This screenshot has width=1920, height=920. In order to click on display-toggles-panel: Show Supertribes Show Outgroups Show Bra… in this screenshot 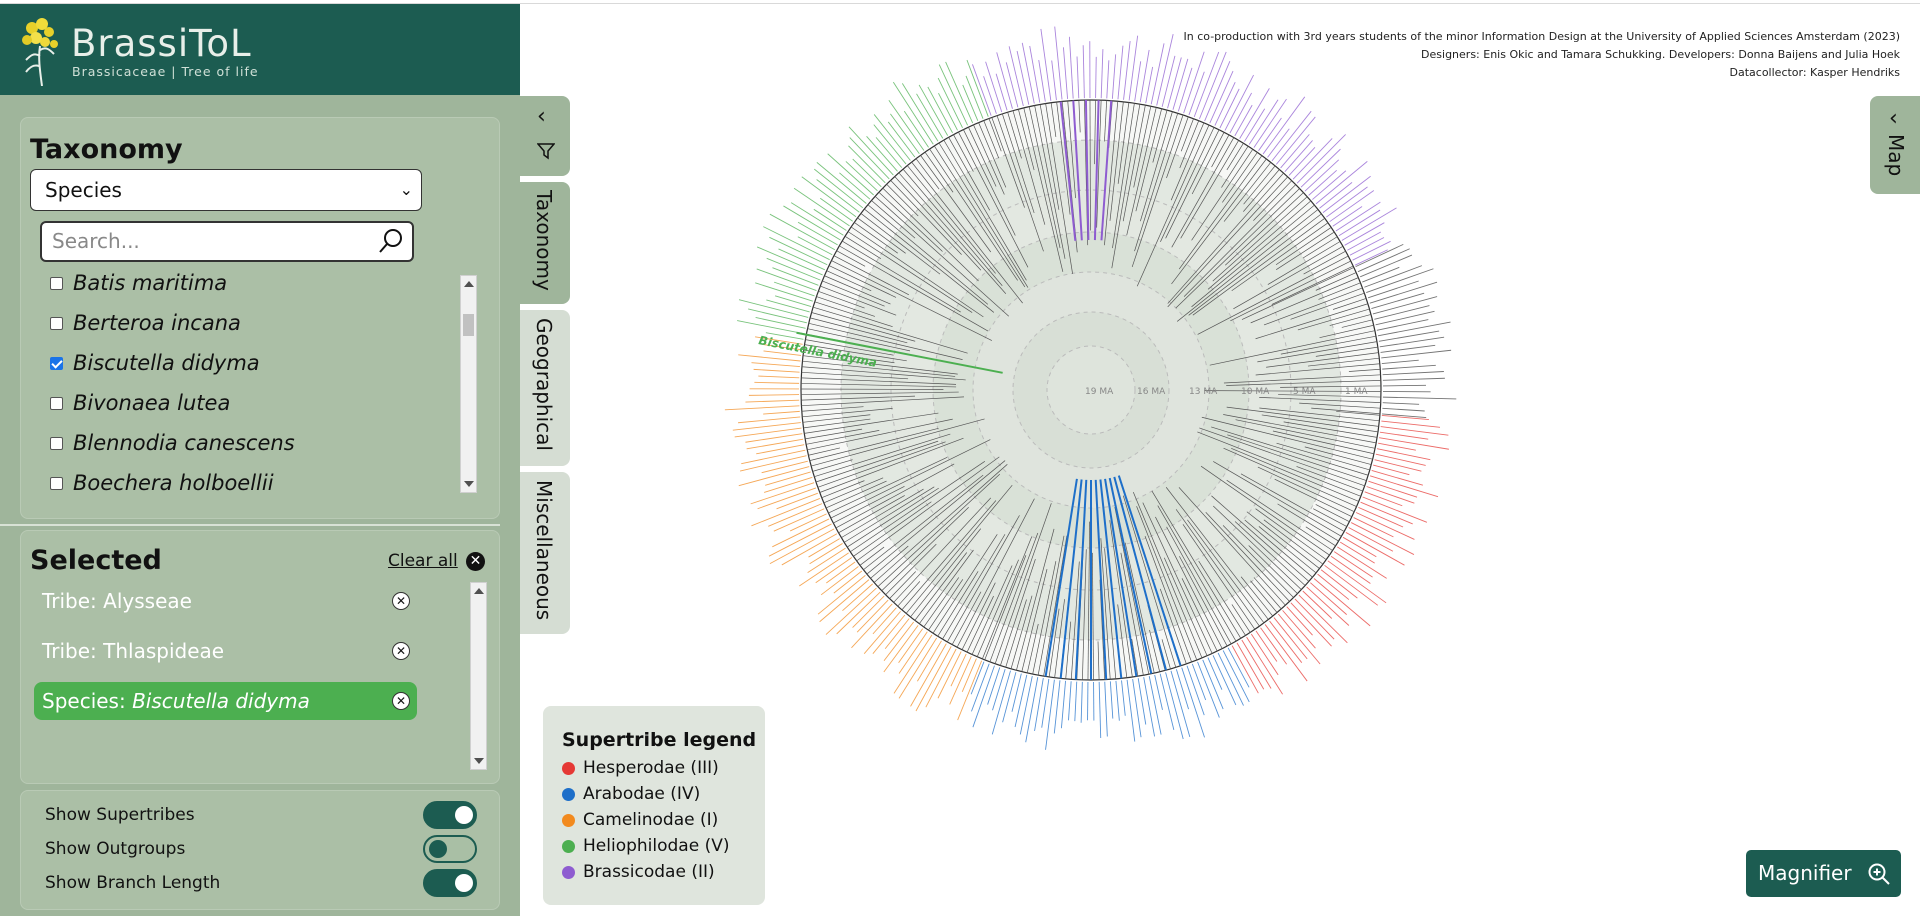, I will do `click(260, 850)`.